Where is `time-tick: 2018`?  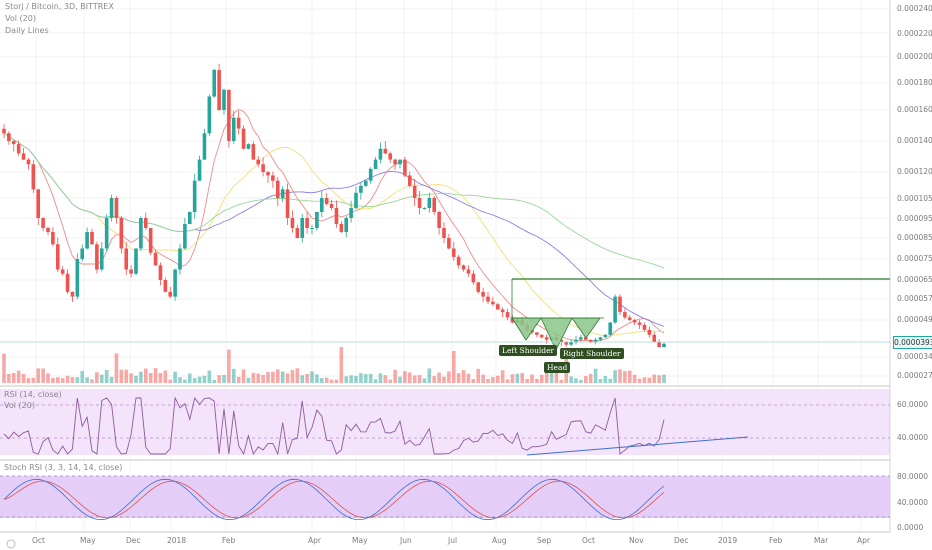 time-tick: 2018 is located at coordinates (177, 540).